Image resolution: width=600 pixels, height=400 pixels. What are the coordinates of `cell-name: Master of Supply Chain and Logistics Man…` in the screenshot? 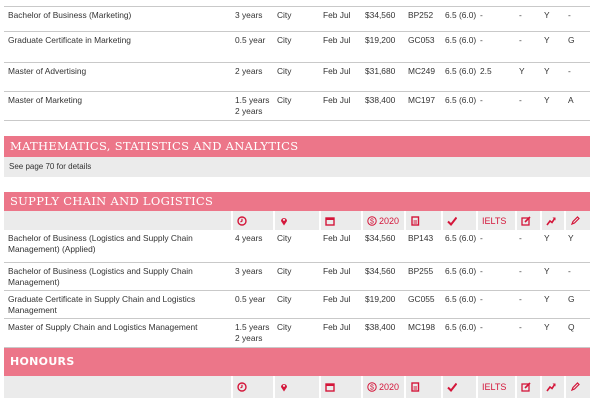 It's located at (103, 327).